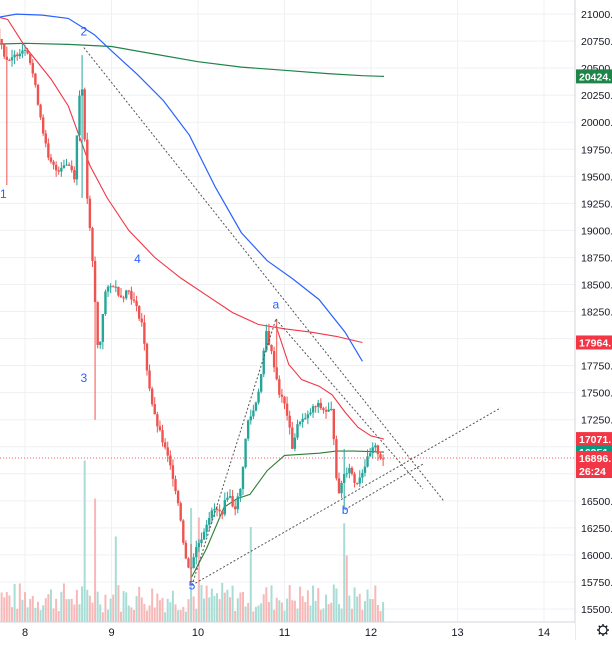 Image resolution: width=612 pixels, height=645 pixels. What do you see at coordinates (345, 510) in the screenshot?
I see `wave-label-b: b` at bounding box center [345, 510].